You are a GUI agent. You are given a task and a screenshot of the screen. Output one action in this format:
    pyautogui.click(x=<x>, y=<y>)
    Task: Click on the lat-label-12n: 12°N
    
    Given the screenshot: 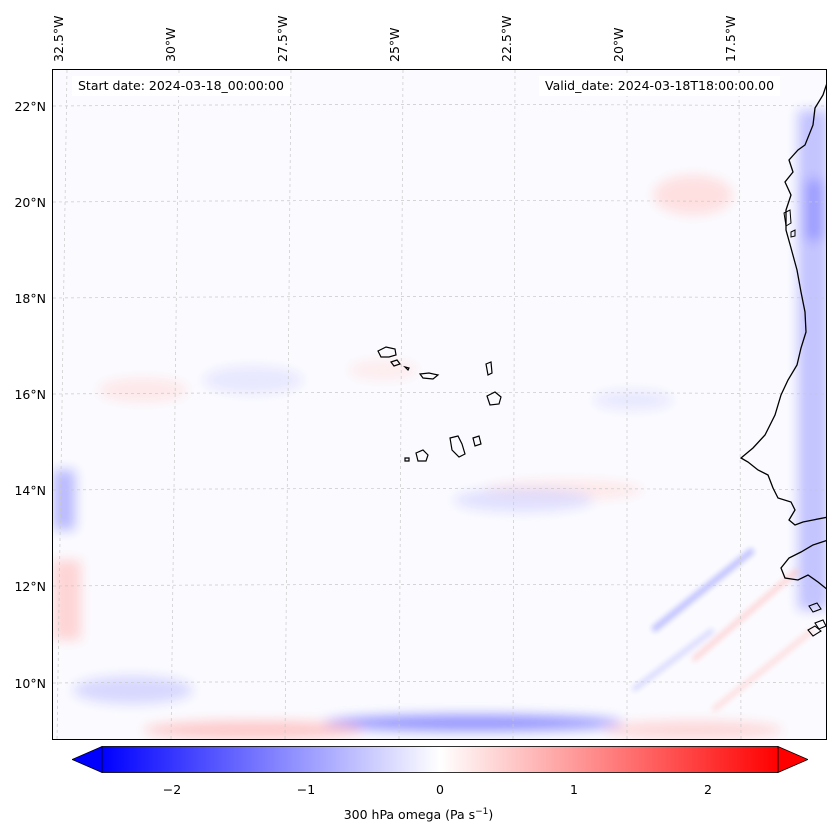 What is the action you would take?
    pyautogui.click(x=30, y=586)
    